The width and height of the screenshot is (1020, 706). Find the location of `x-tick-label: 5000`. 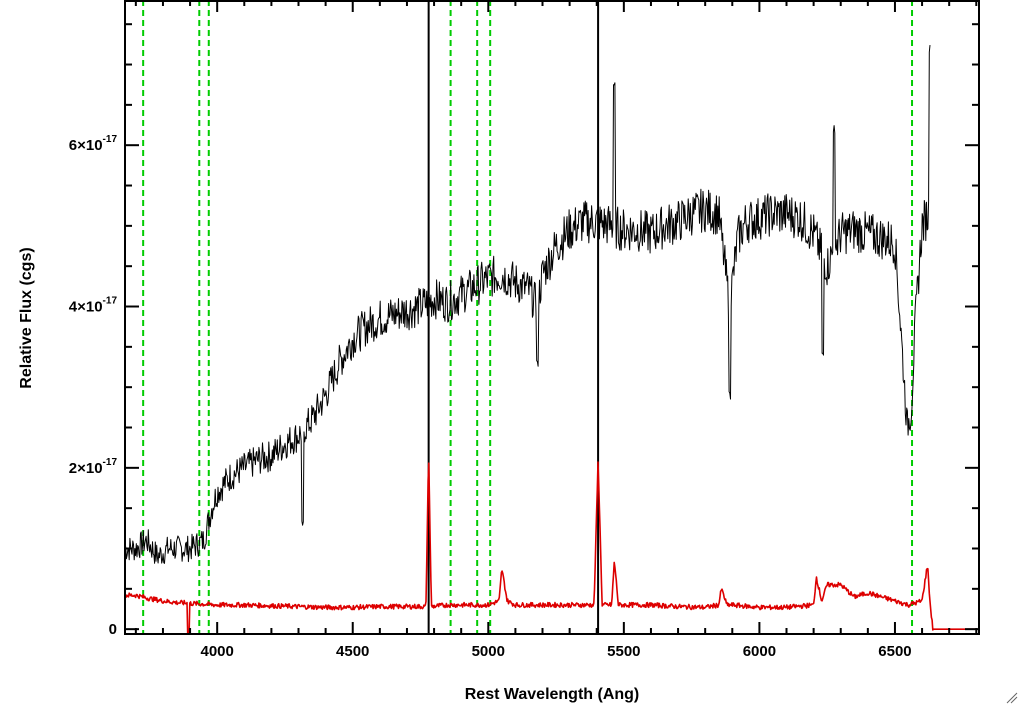

x-tick-label: 5000 is located at coordinates (488, 651).